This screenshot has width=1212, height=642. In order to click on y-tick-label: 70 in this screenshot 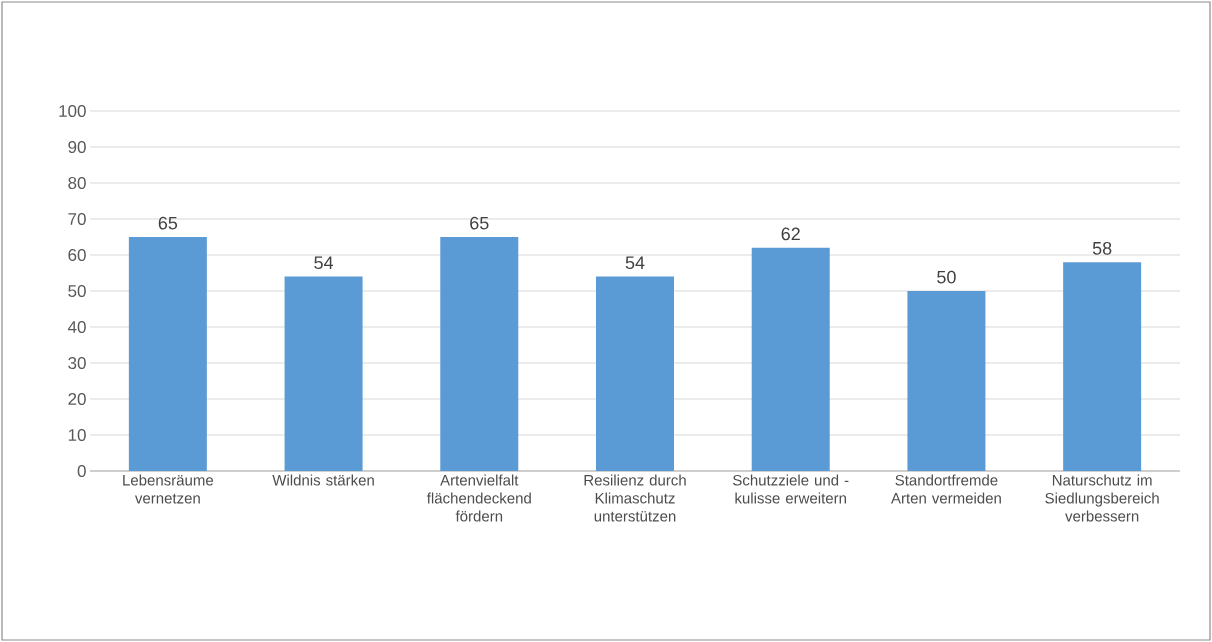, I will do `click(77, 219)`.